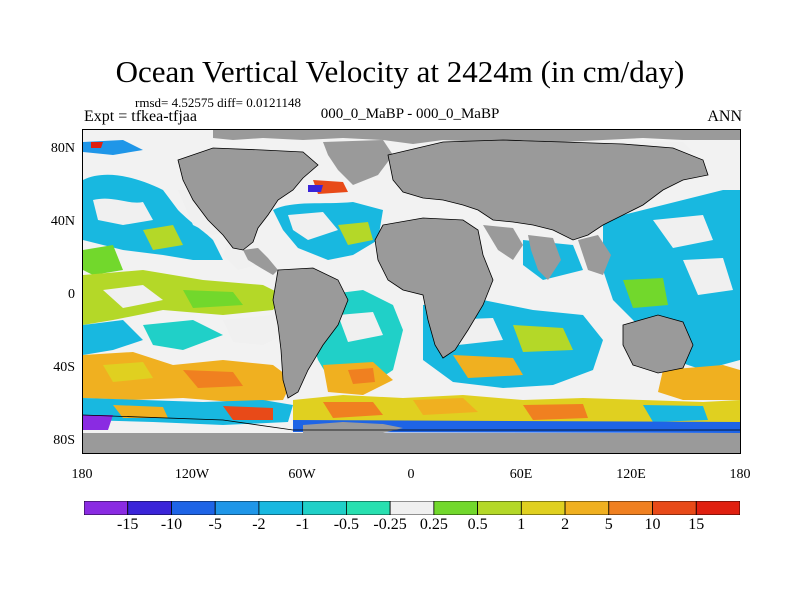 This screenshot has width=800, height=600. I want to click on x-tick-120e: 120E, so click(631, 474).